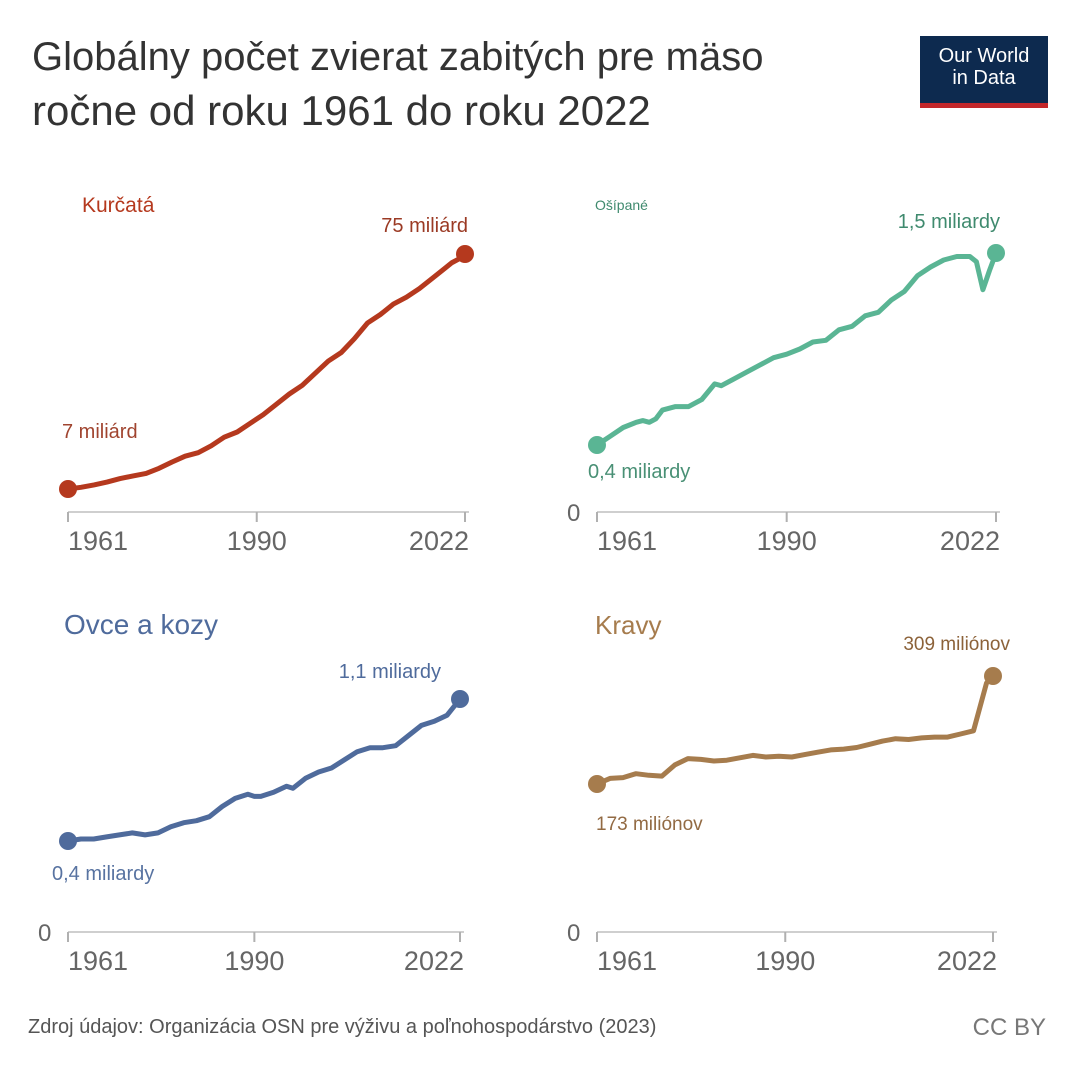 Image resolution: width=1080 pixels, height=1080 pixels. Describe the element at coordinates (597, 445) in the screenshot. I see `panel-2-start-point` at that location.